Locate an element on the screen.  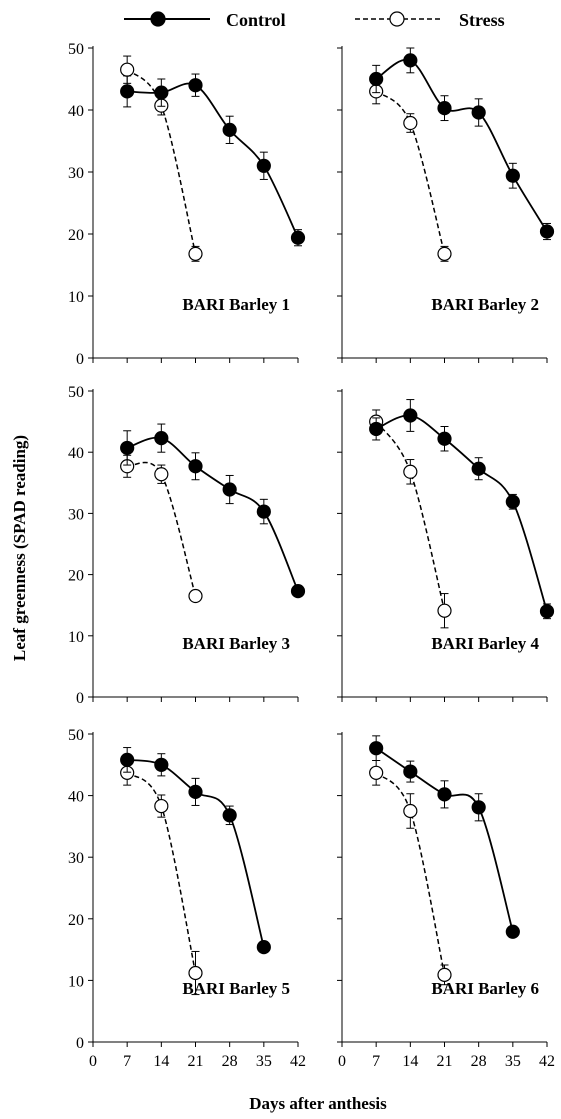
panel-title: BARI Barley 3 is located at coordinates (236, 643).